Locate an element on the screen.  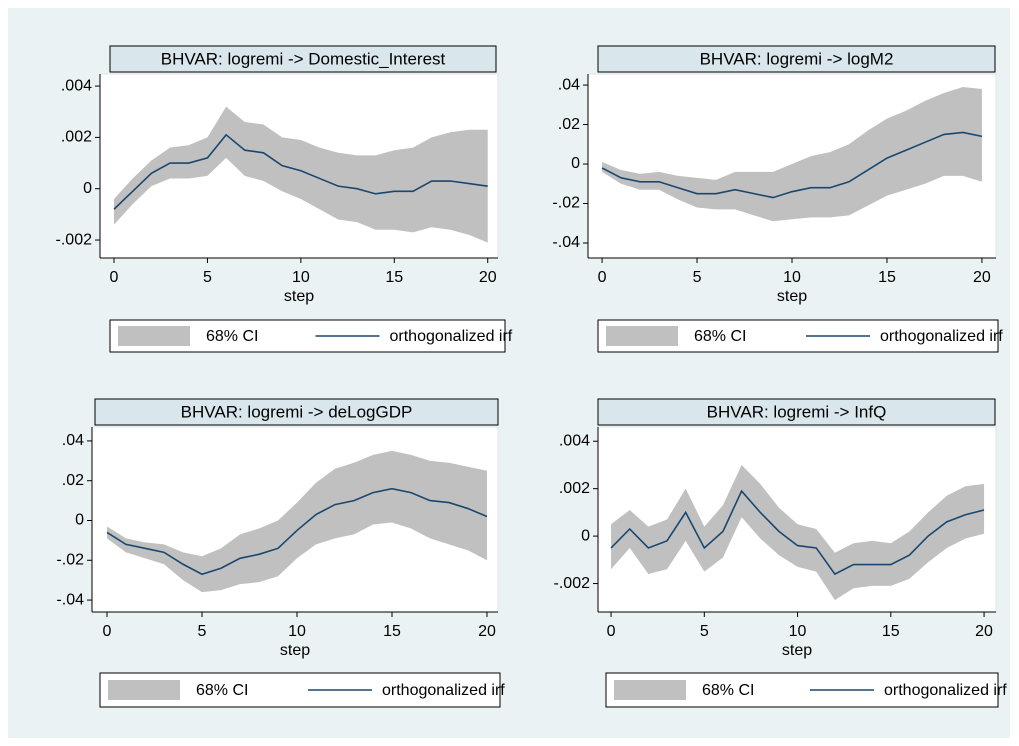
chart-title: BHVAR: logremi -> deLogGDP is located at coordinates (297, 411).